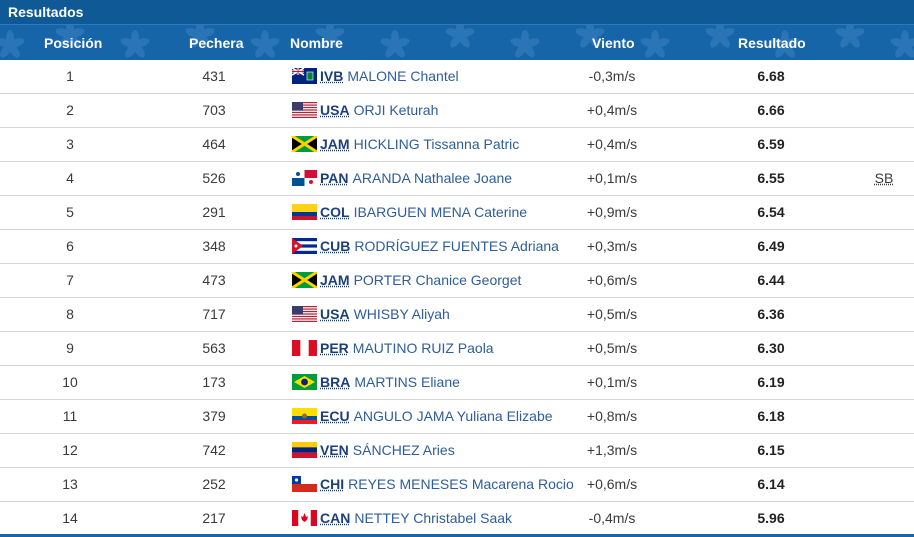 This screenshot has height=537, width=914. I want to click on bib-cell: 473, so click(214, 280).